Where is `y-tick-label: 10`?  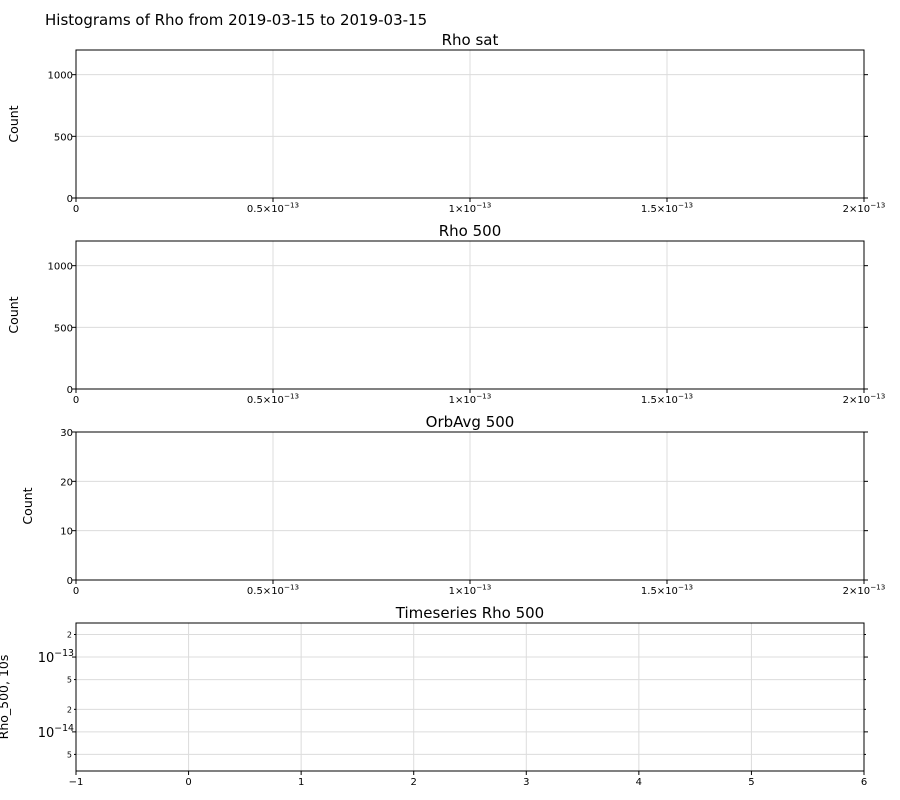 y-tick-label: 10 is located at coordinates (66, 532).